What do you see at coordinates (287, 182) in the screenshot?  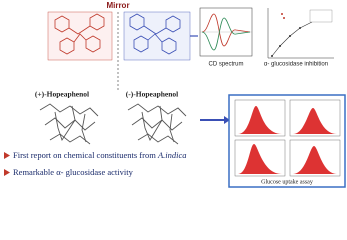 I see `panel-label: Glucose uptake assay` at bounding box center [287, 182].